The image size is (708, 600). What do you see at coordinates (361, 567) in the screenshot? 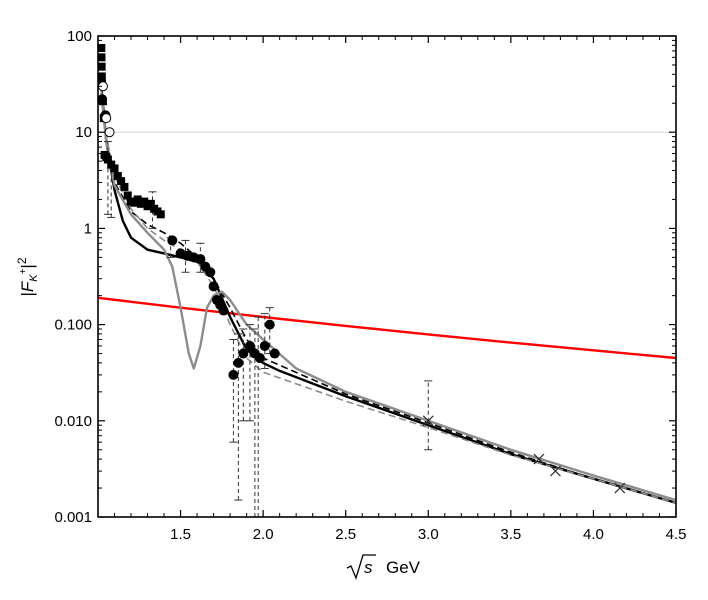
I see `radical-sign-icon` at bounding box center [361, 567].